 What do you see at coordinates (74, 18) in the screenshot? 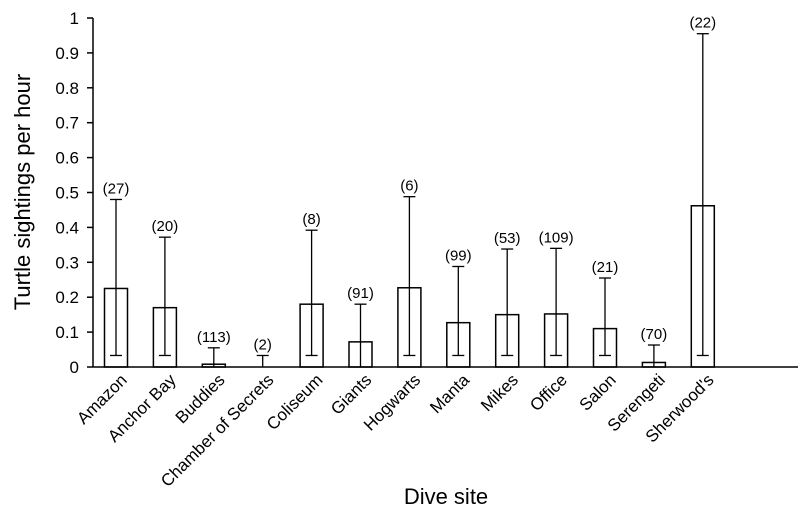
I see `y-tick-label: 1` at bounding box center [74, 18].